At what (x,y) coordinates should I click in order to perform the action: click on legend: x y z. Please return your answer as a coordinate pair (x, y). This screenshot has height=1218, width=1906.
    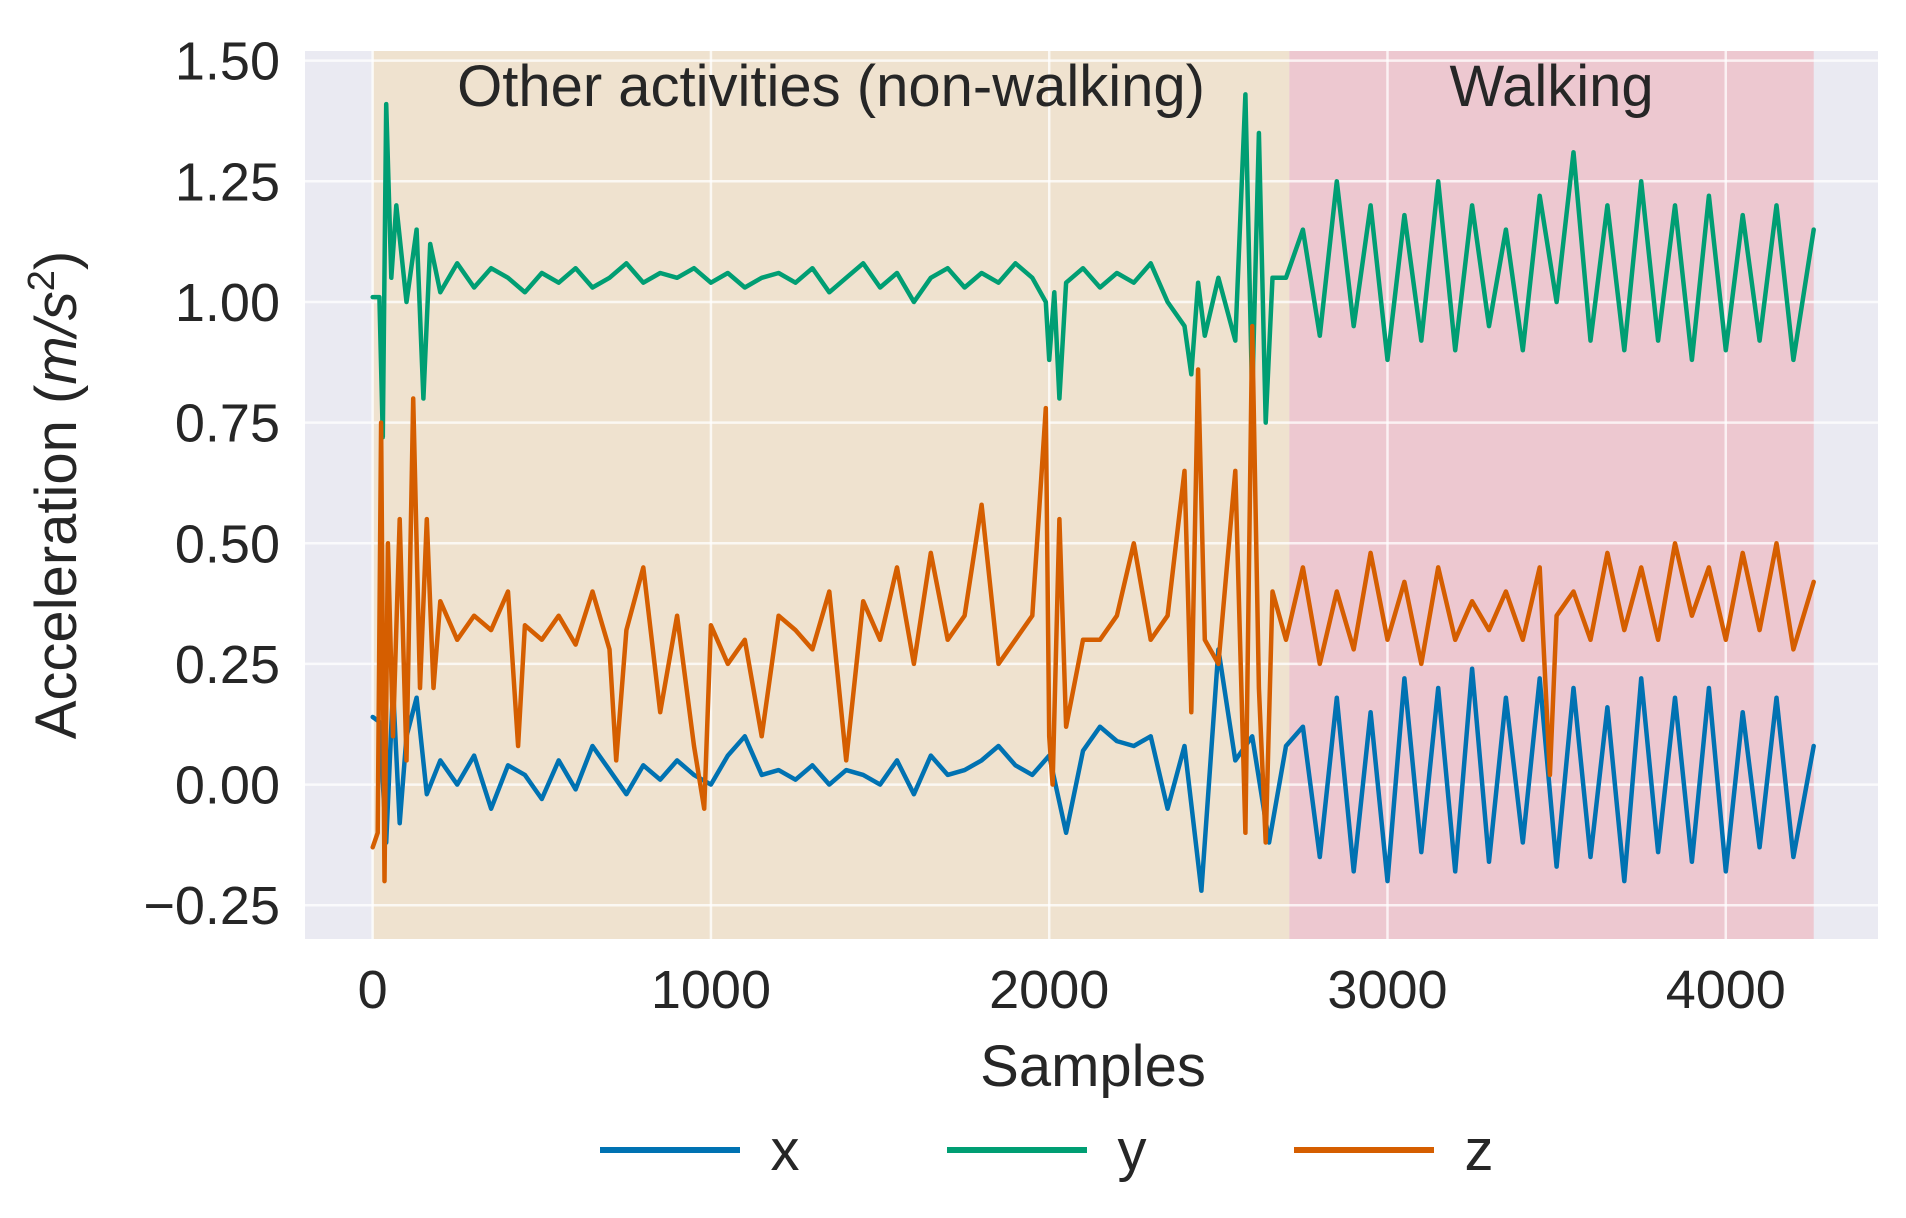
    Looking at the image, I should click on (1047, 1150).